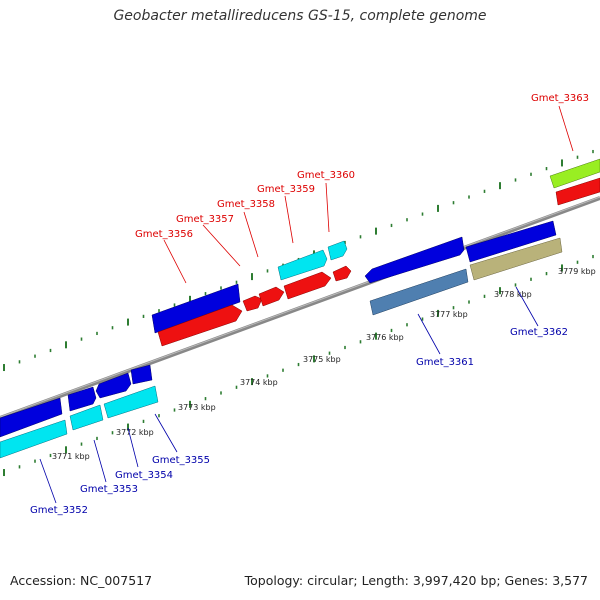  Describe the element at coordinates (131, 402) in the screenshot. I see `gene-feature-3354-cyan` at that location.